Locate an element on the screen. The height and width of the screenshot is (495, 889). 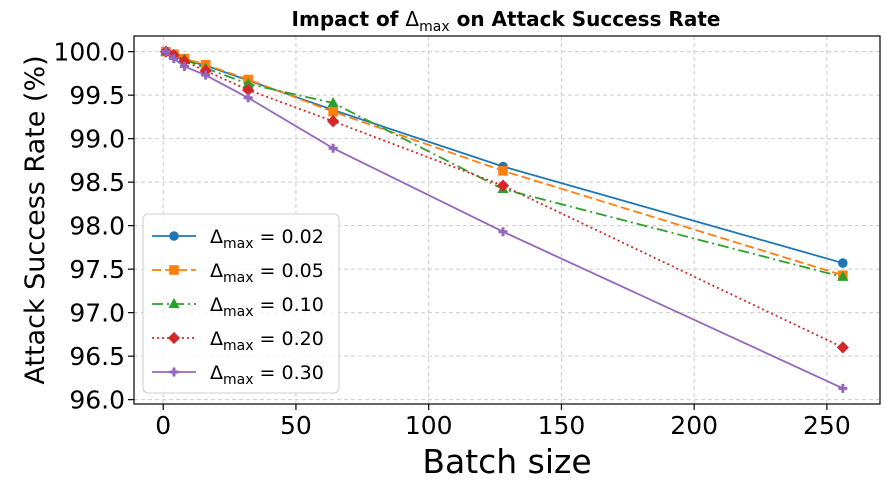
y-tick-label: 97.5 is located at coordinates (97, 269).